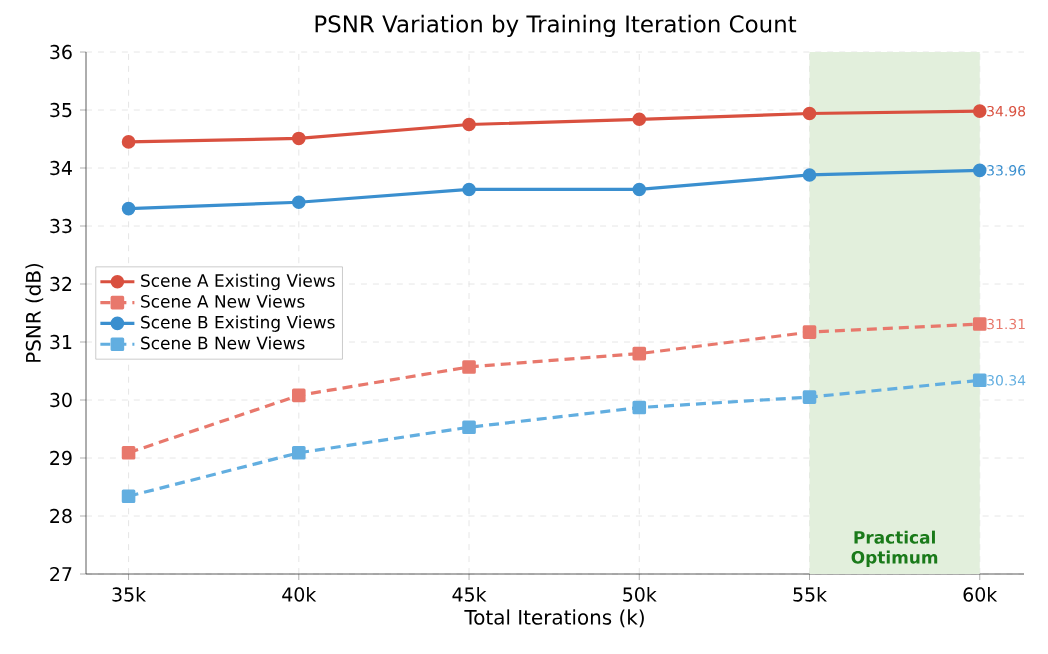 Image resolution: width=1048 pixels, height=654 pixels. Describe the element at coordinates (810, 594) in the screenshot. I see `x-tick-label: 55k` at that location.